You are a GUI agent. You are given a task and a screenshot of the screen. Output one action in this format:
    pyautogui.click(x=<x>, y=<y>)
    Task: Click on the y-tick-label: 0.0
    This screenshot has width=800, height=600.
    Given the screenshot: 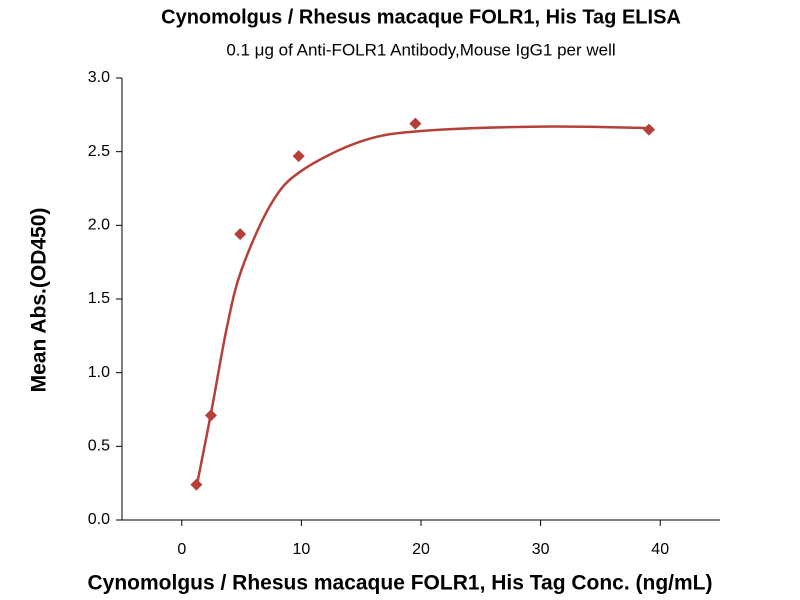 What is the action you would take?
    pyautogui.click(x=99, y=519)
    